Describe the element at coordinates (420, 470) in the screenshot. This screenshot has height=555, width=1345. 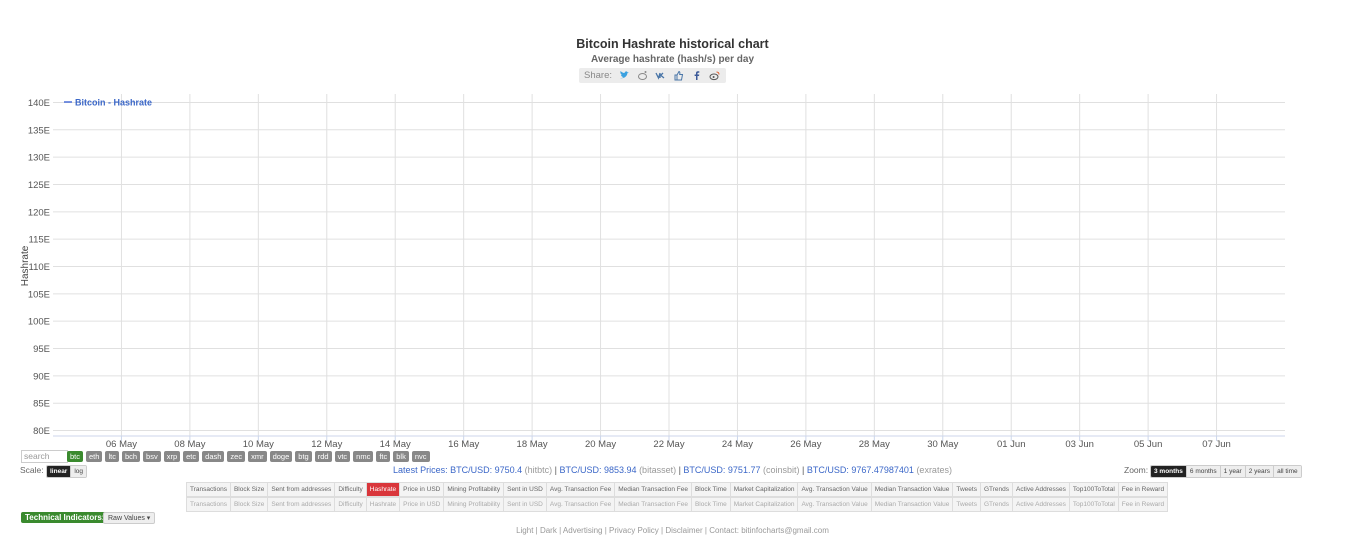
I see `prices-label: Latest Prices:` at that location.